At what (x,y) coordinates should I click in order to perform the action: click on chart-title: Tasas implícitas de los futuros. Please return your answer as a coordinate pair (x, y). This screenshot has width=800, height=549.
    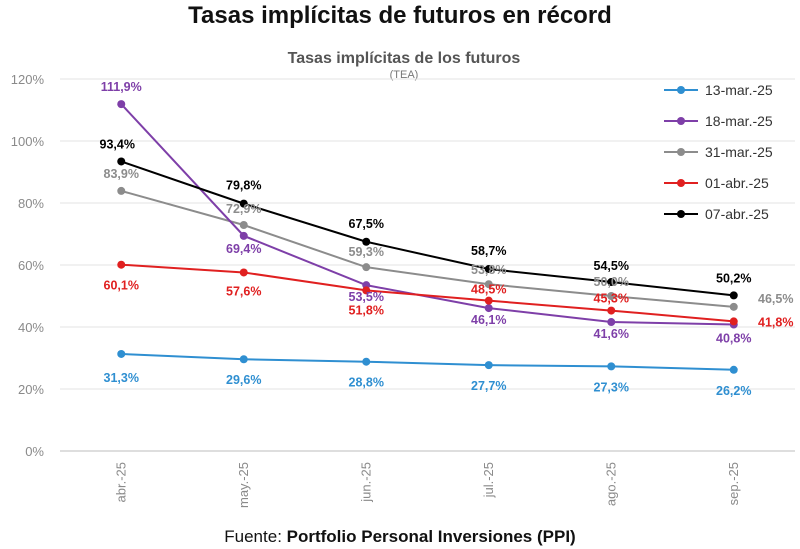
    Looking at the image, I should click on (404, 58).